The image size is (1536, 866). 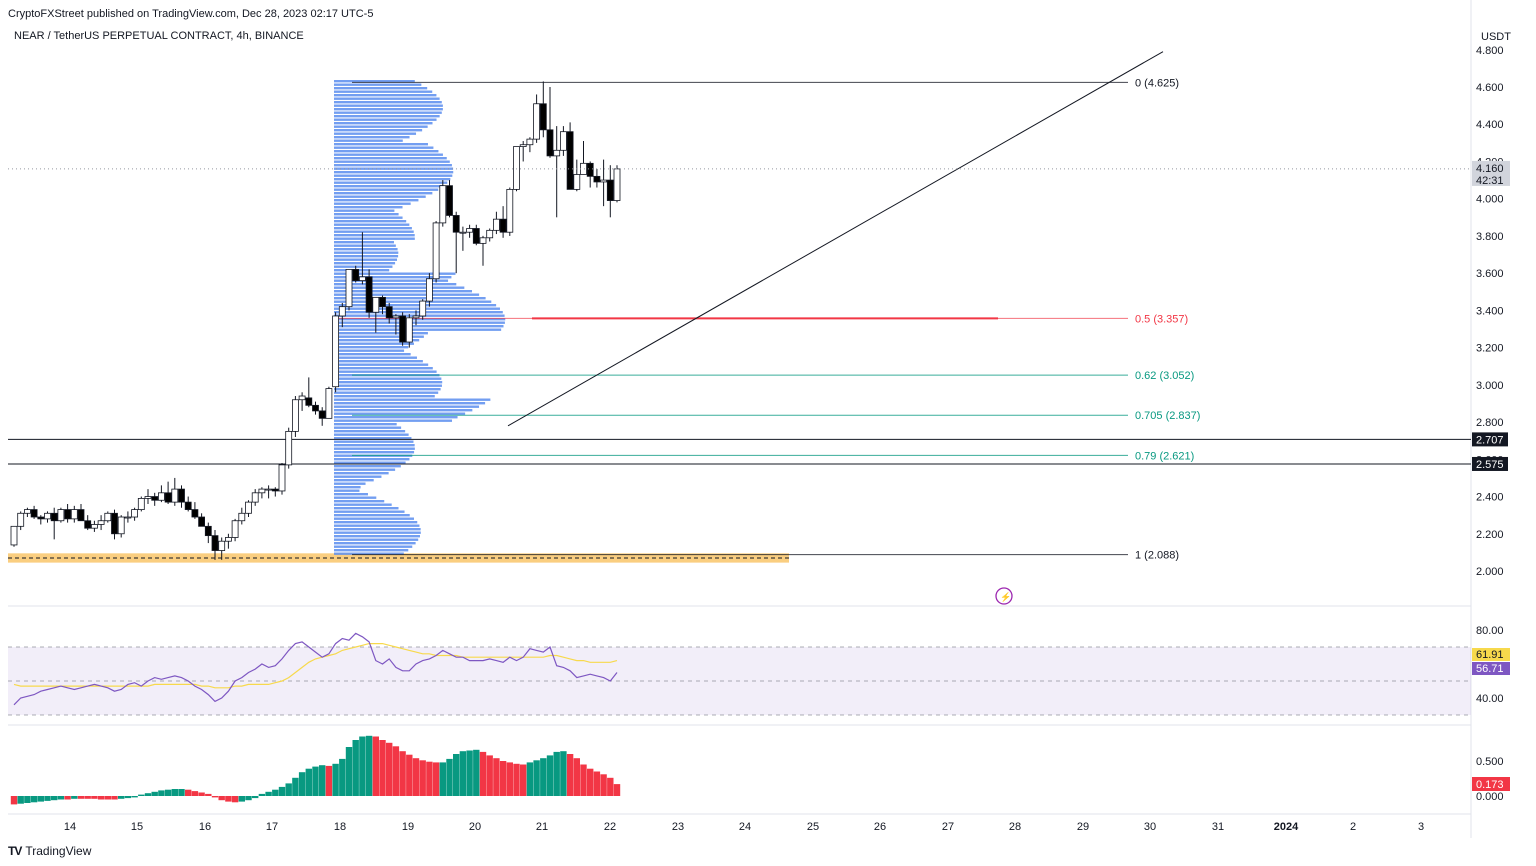 What do you see at coordinates (880, 827) in the screenshot?
I see `time-tick-label: 26` at bounding box center [880, 827].